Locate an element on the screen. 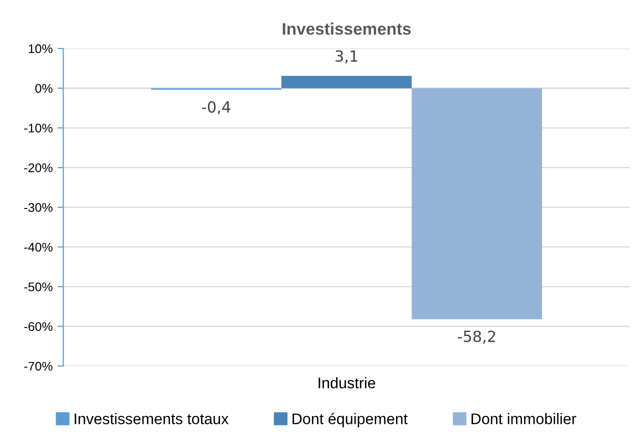  y-tick-label: -70% is located at coordinates (38, 366).